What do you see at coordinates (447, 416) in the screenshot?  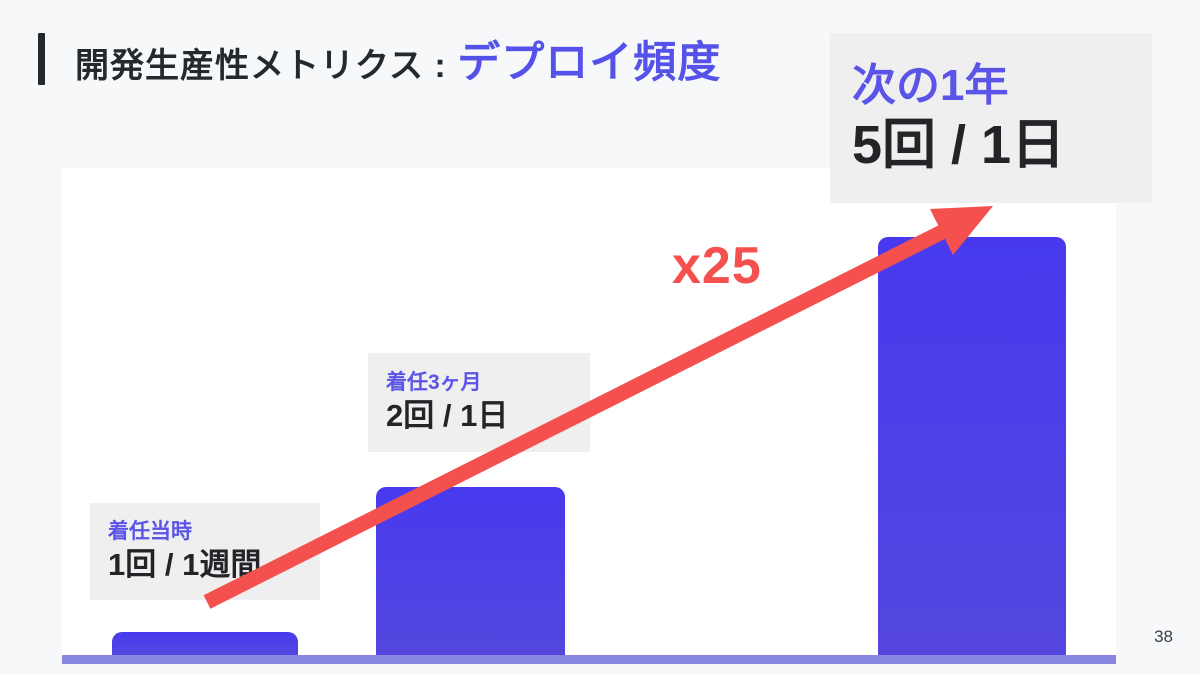 I see `milestone-frequency: 2回 / 1日` at bounding box center [447, 416].